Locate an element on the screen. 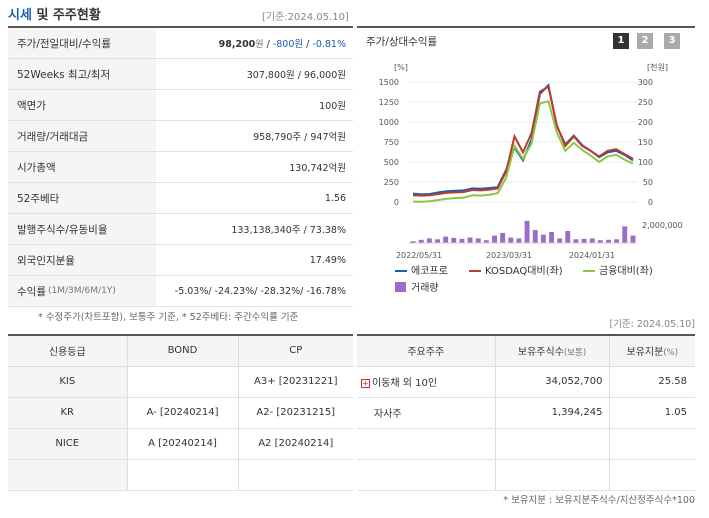 The height and width of the screenshot is (518, 709). table-header-row: 신용등급 BOND CP is located at coordinates (180, 351).